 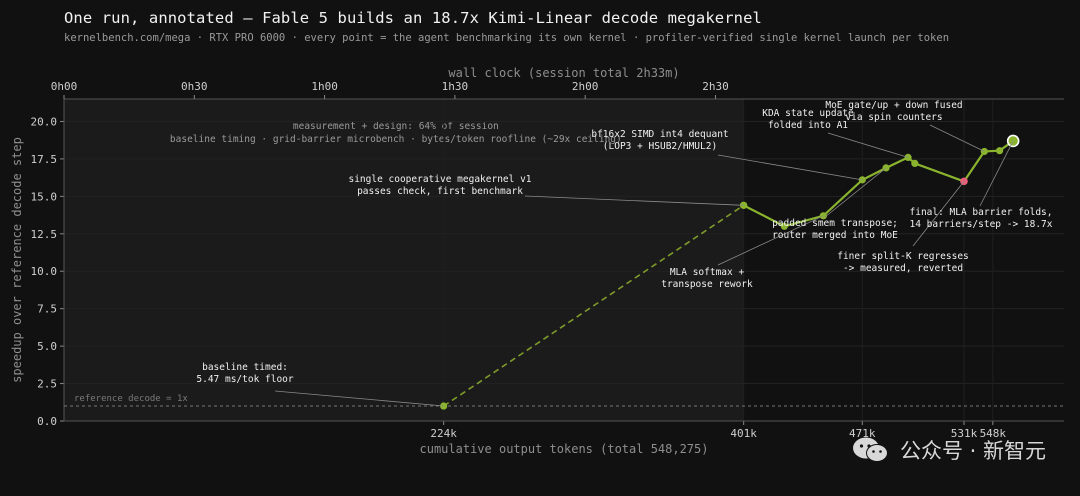 I want to click on annotation-text: router merged into MoE, so click(x=835, y=235).